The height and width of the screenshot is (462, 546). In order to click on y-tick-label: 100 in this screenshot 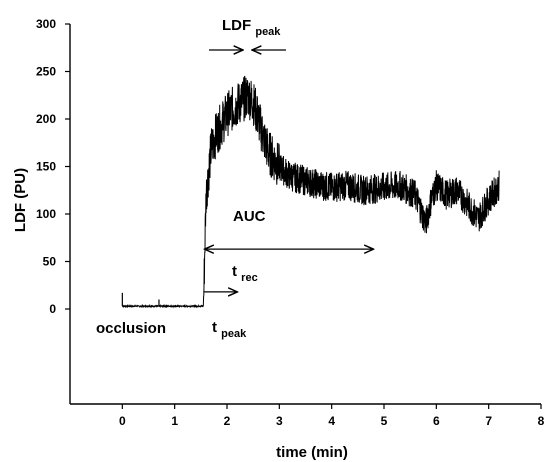, I will do `click(46, 214)`.